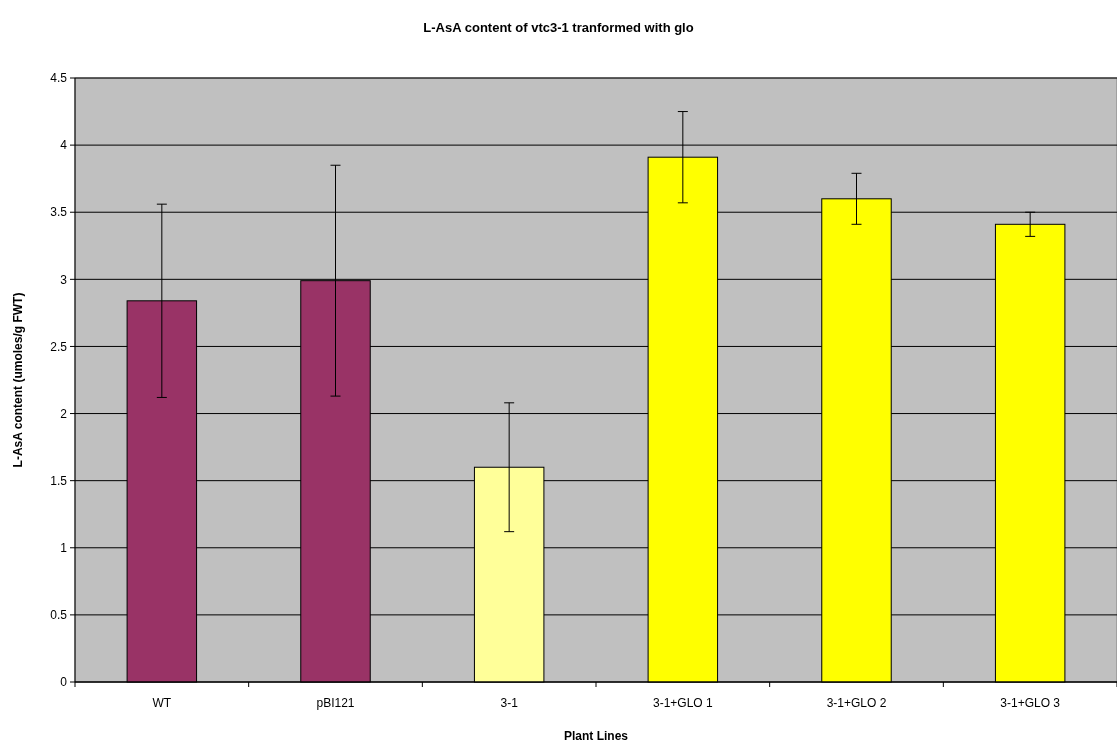 The image size is (1117, 750). What do you see at coordinates (18, 380) in the screenshot?
I see `y-axis-title: L-AsA content (umoles/g FWT)` at bounding box center [18, 380].